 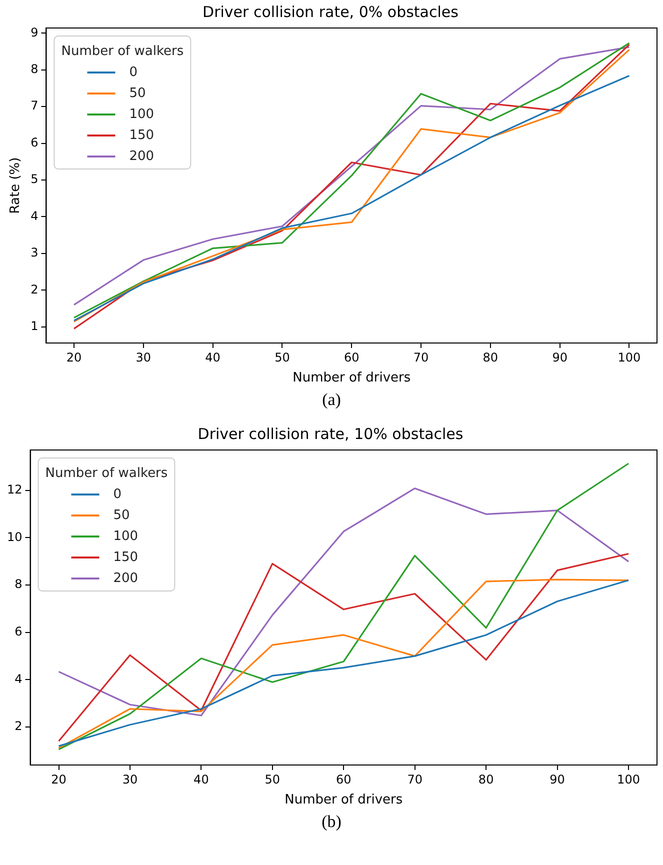 What do you see at coordinates (330, 11) in the screenshot?
I see `chart-title: Driver collision rate, 0% obstacles` at bounding box center [330, 11].